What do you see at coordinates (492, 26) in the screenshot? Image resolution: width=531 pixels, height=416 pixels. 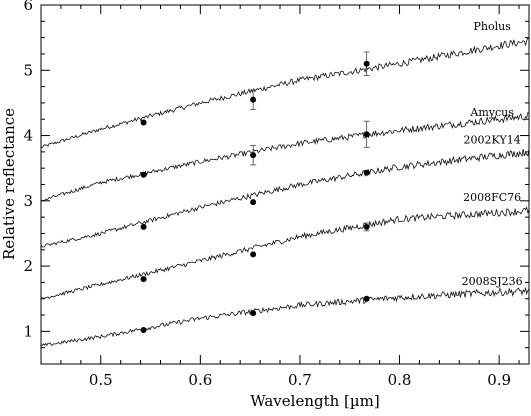 I see `series-label: Pholus` at bounding box center [492, 26].